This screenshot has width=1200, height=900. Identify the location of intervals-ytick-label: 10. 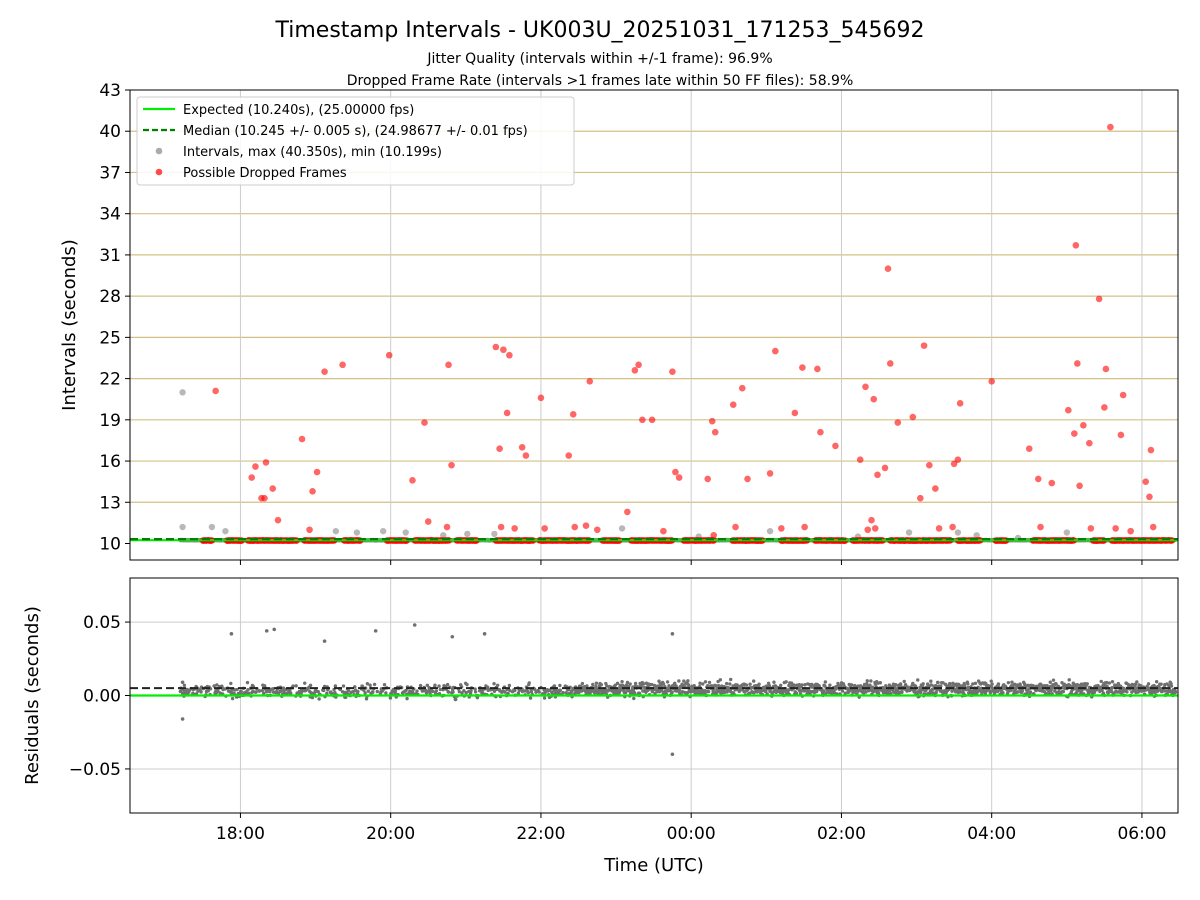
(110, 545).